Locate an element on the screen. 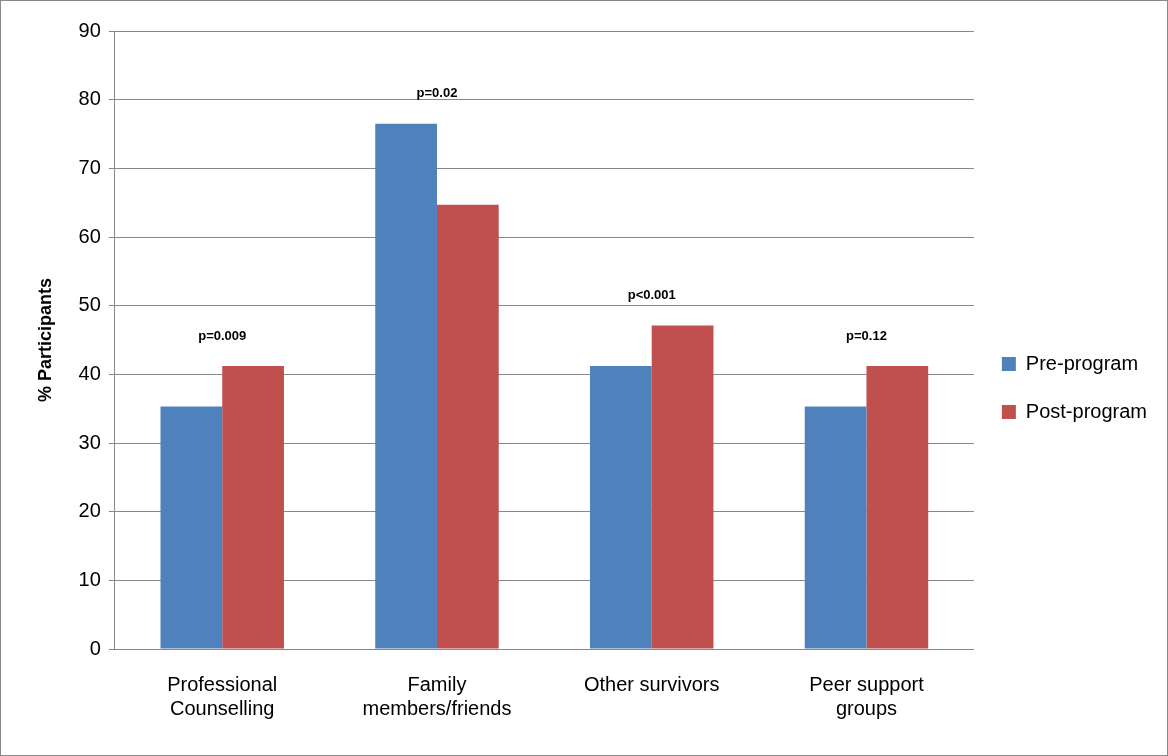 The height and width of the screenshot is (756, 1168). y-tick-label: 10 is located at coordinates (89, 578).